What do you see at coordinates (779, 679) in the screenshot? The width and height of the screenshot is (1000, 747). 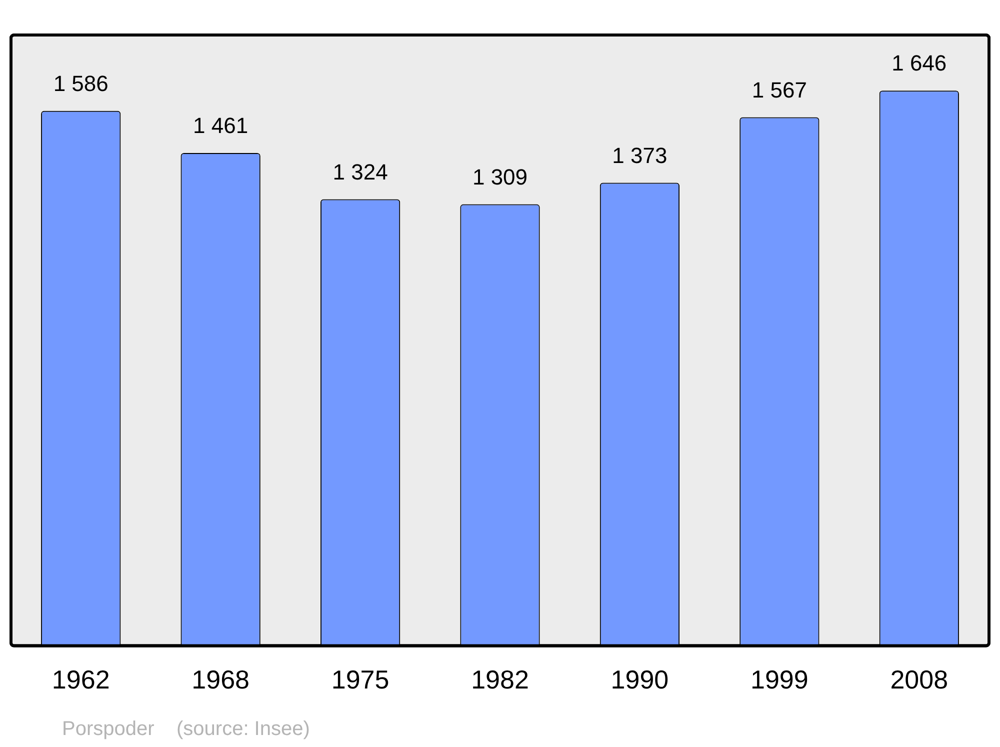 I see `x-tick-label: 1999` at bounding box center [779, 679].